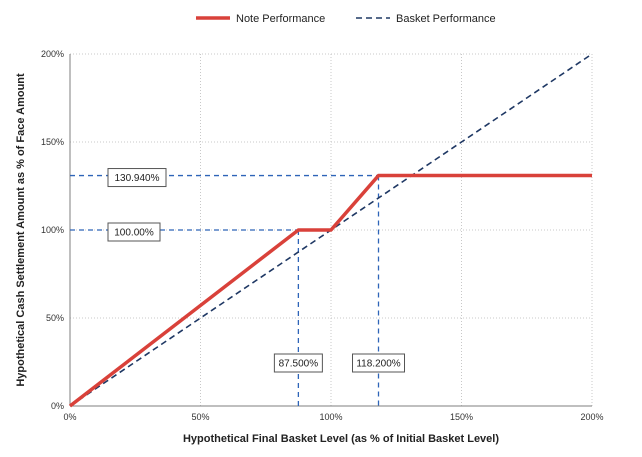  I want to click on legend-note-performance-label: Note Performance, so click(280, 19).